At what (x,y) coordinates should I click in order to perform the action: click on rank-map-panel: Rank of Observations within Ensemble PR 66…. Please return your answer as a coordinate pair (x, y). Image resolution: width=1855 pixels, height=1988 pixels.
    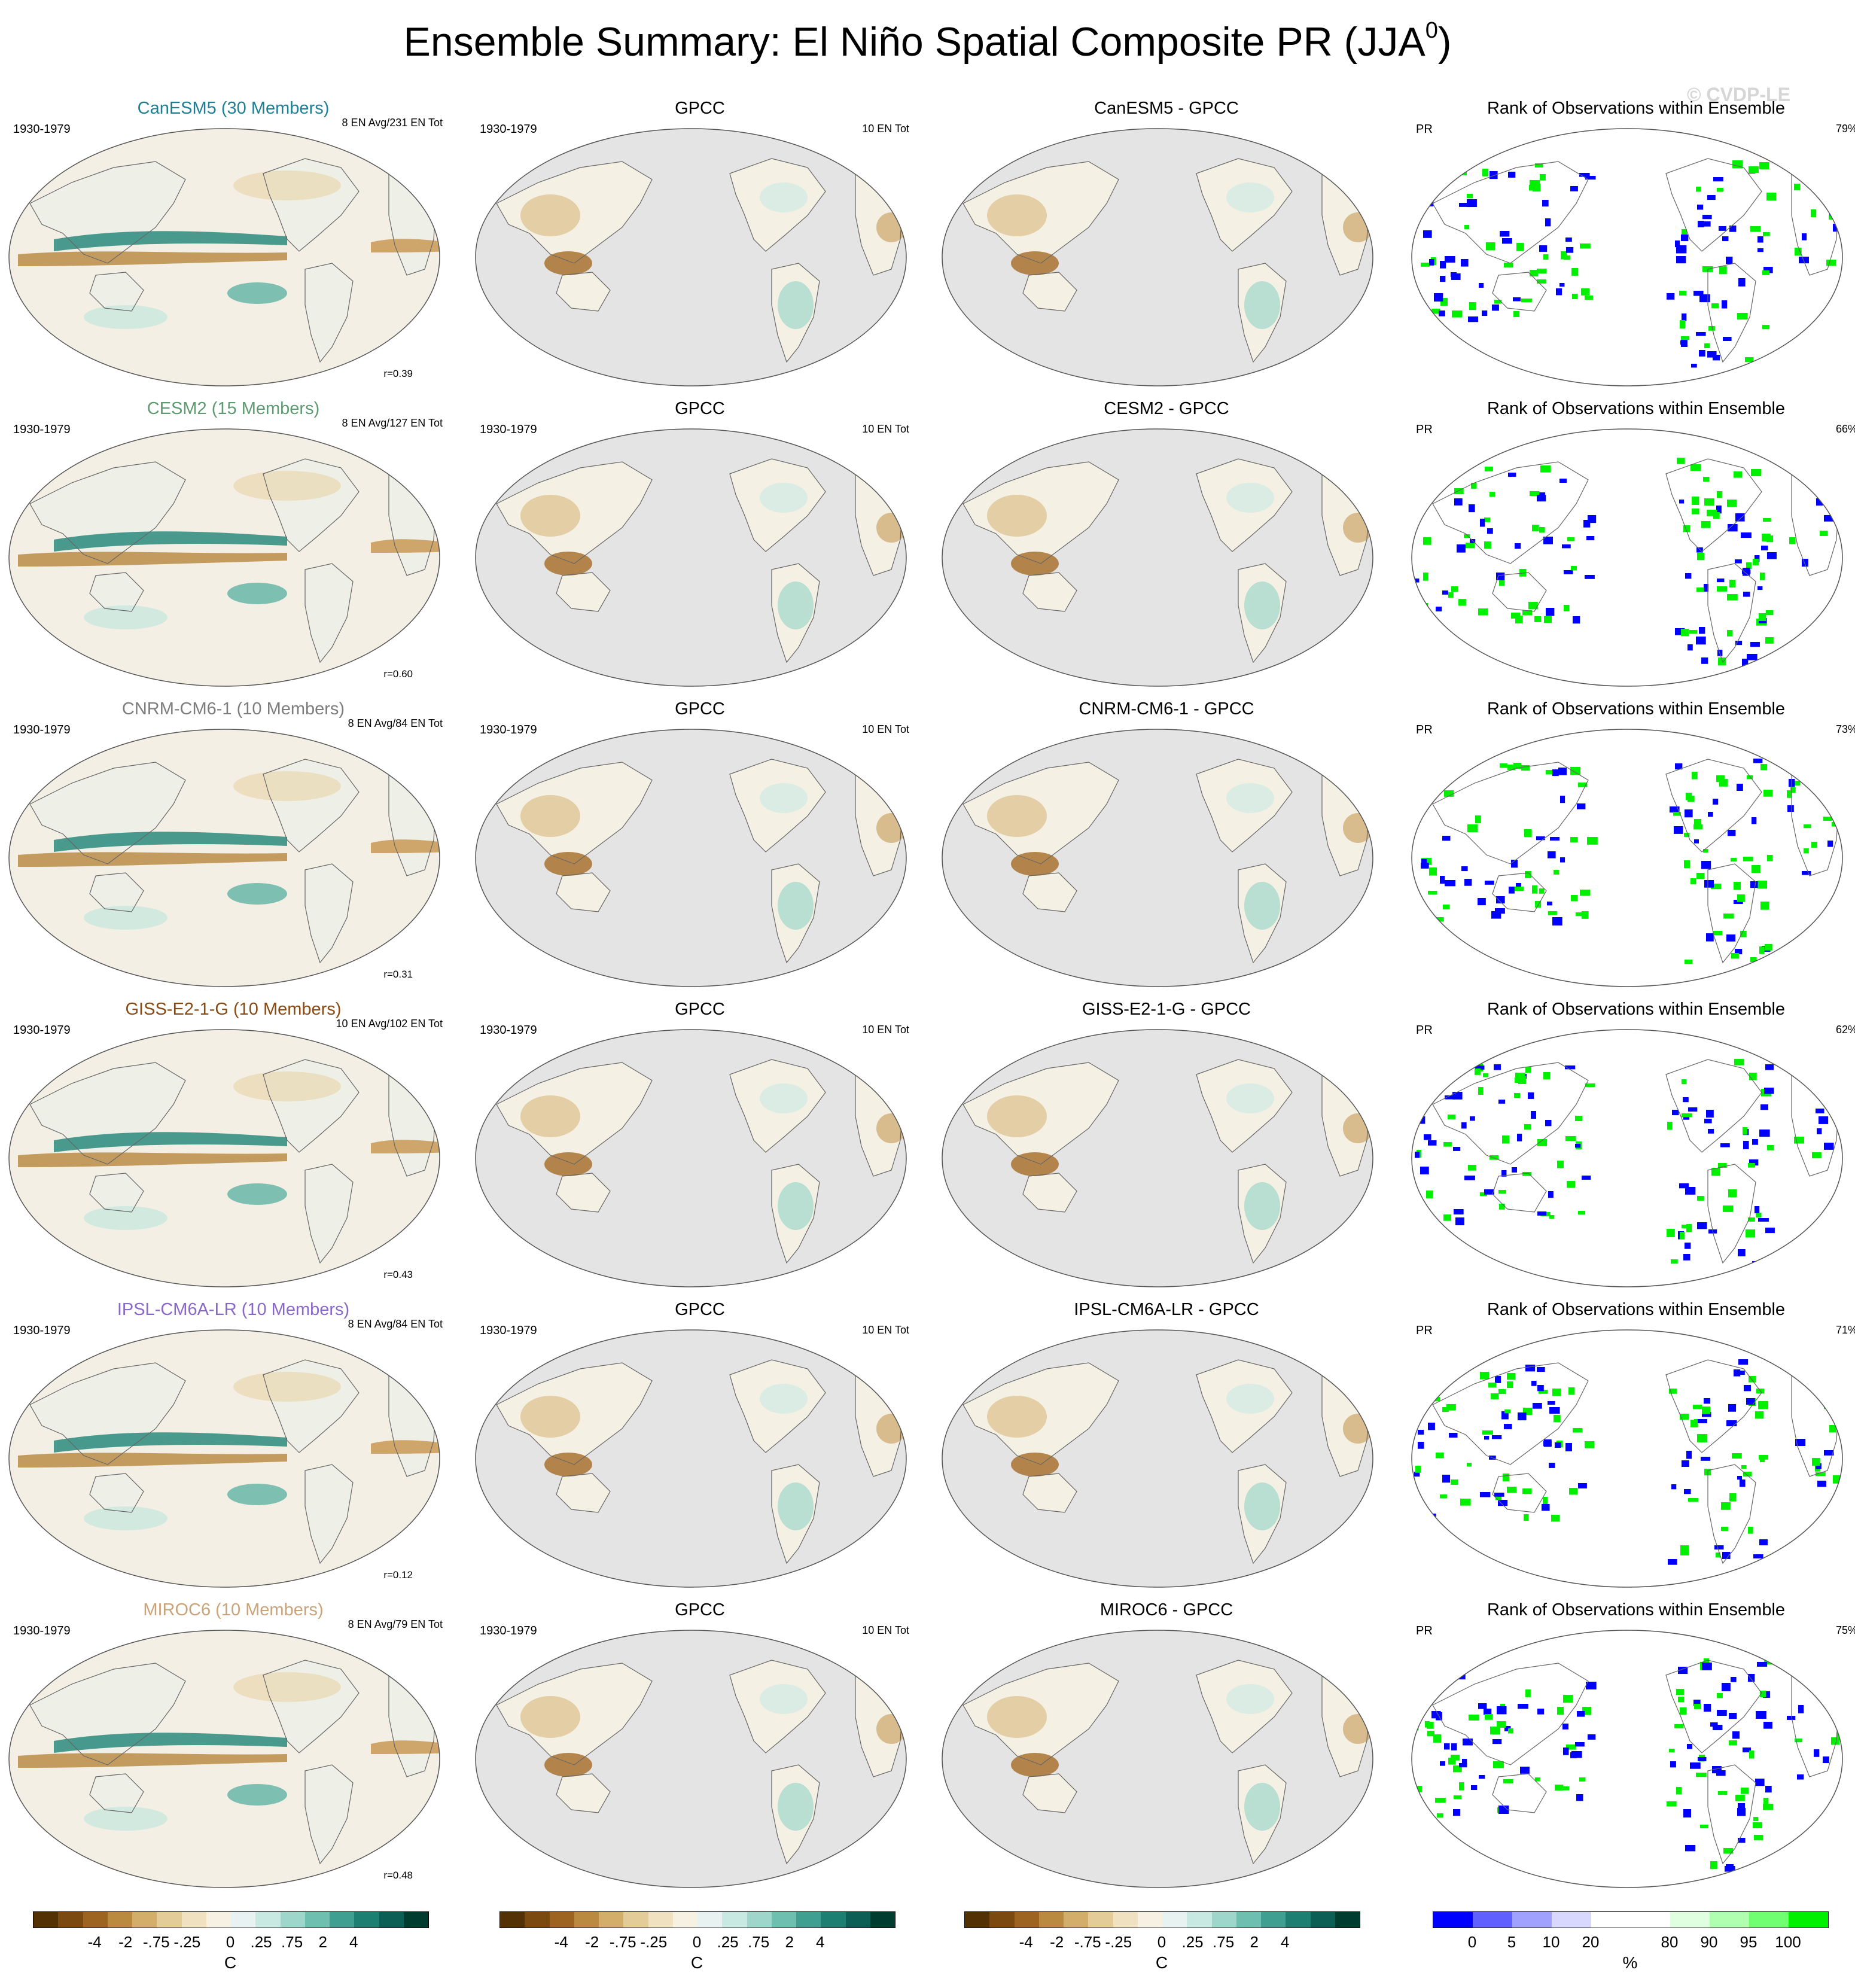
    Looking at the image, I should click on (1629, 548).